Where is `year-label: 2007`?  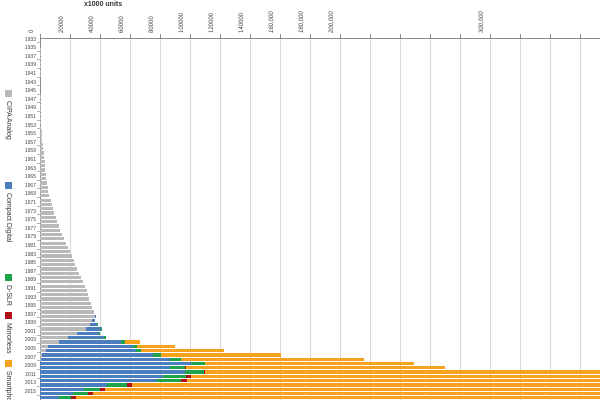
year-label: 2007 is located at coordinates (30, 357).